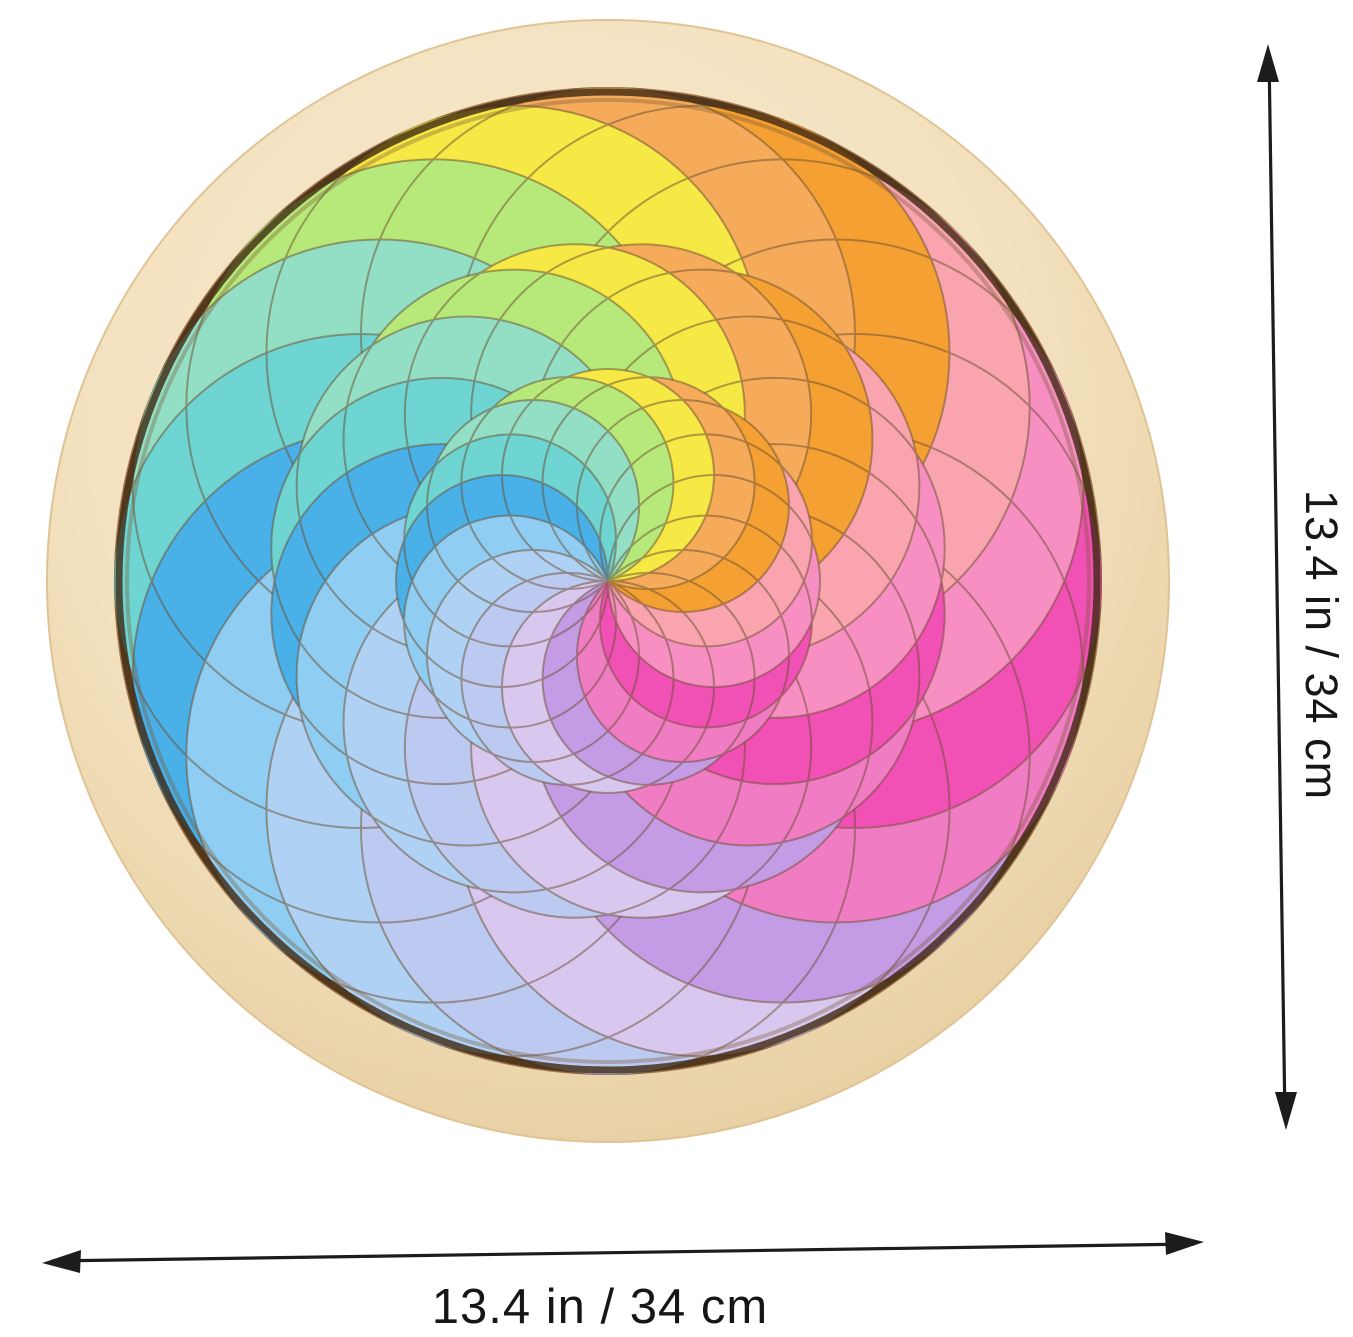 The image size is (1353, 1337). Describe the element at coordinates (1268, 63) in the screenshot. I see `arrow-head-up-icon` at that location.